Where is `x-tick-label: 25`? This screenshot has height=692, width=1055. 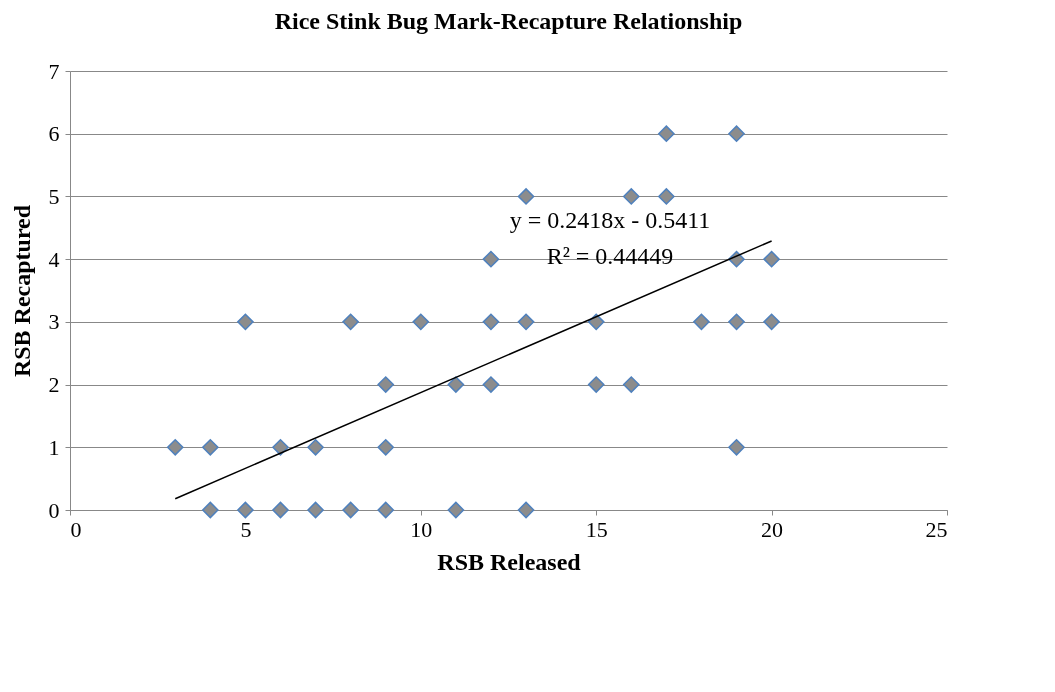
x-tick-label: 25 is located at coordinates (936, 529).